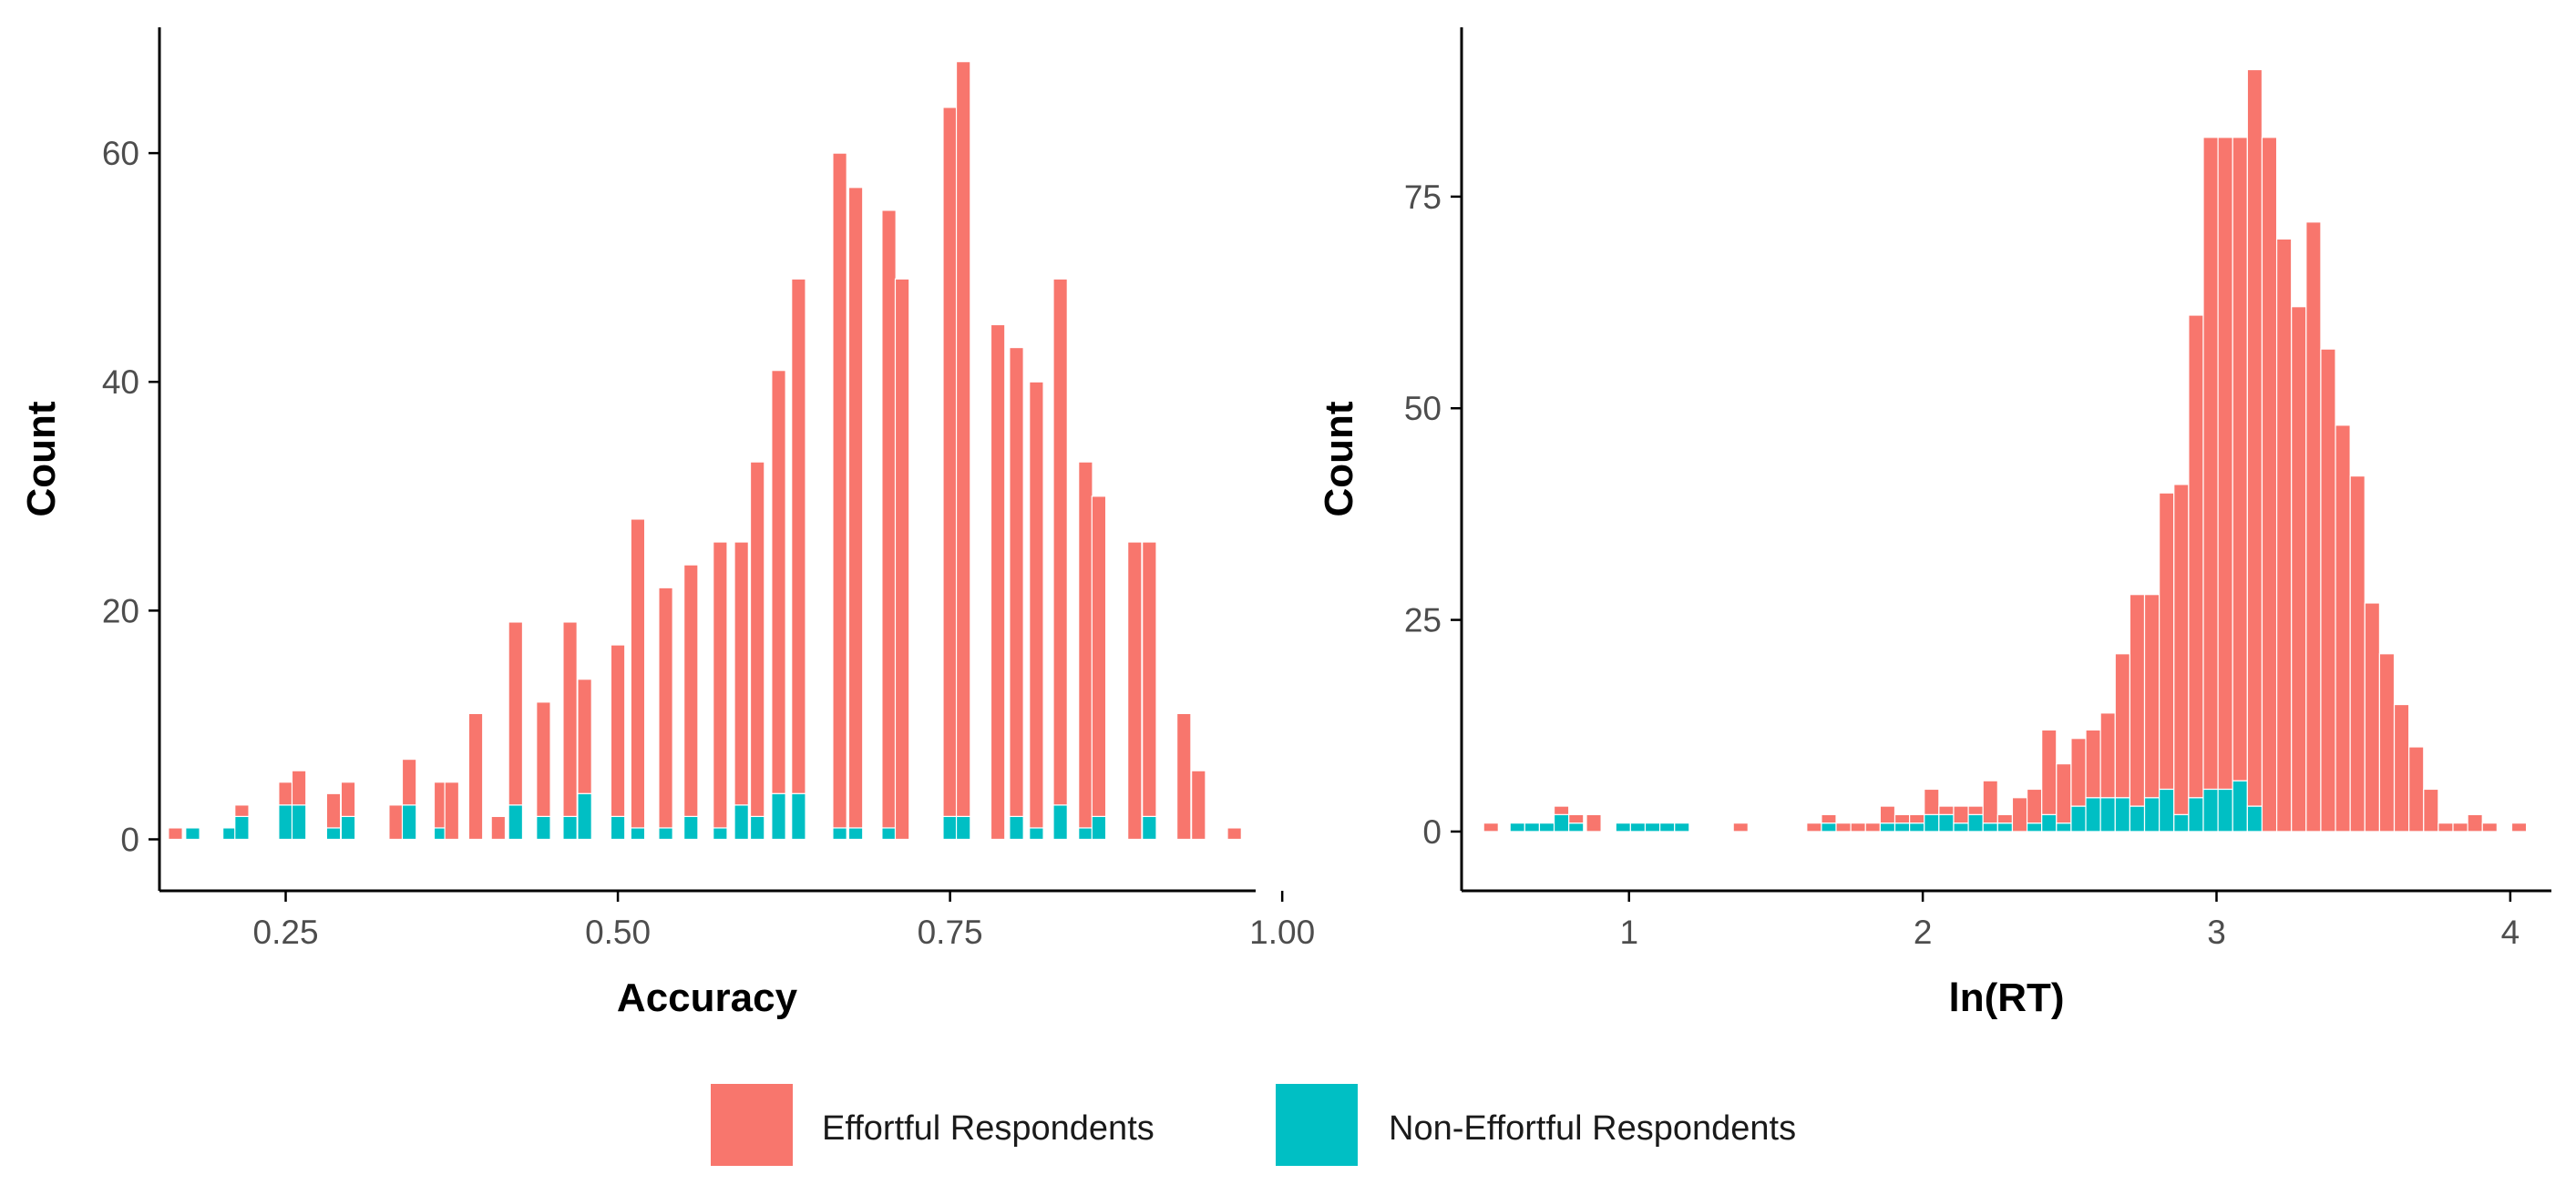 This screenshot has height=1185, width=2576. I want to click on y-tick-label: 25, so click(1423, 620).